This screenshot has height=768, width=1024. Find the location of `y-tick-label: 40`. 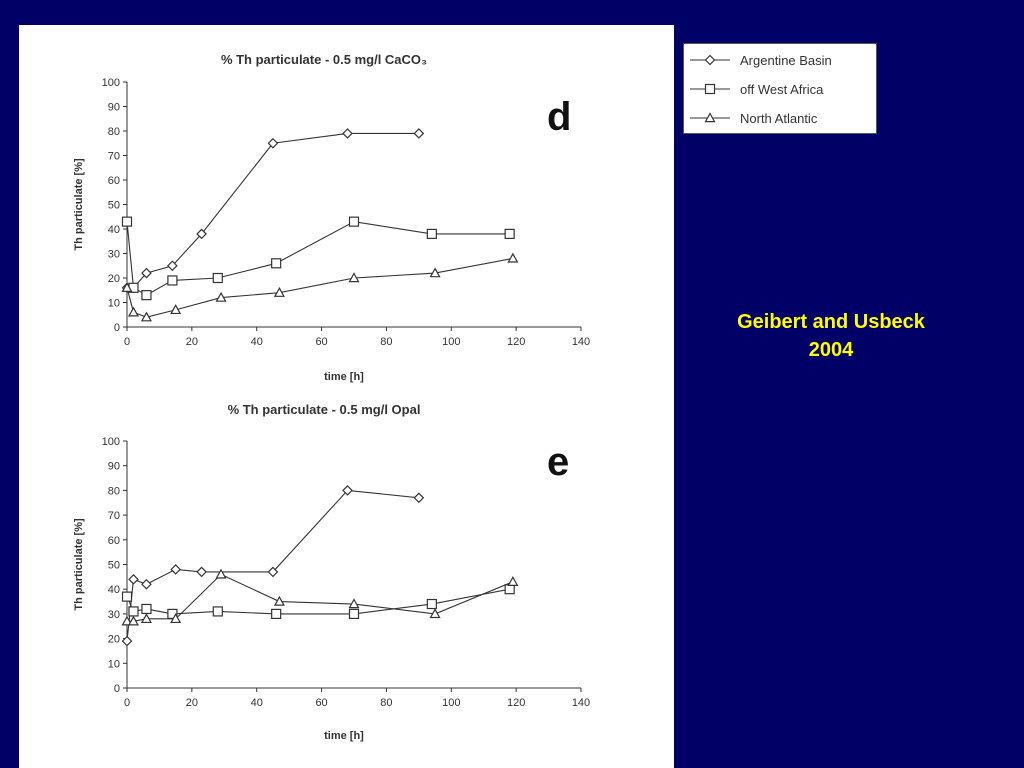

y-tick-label: 40 is located at coordinates (114, 230).